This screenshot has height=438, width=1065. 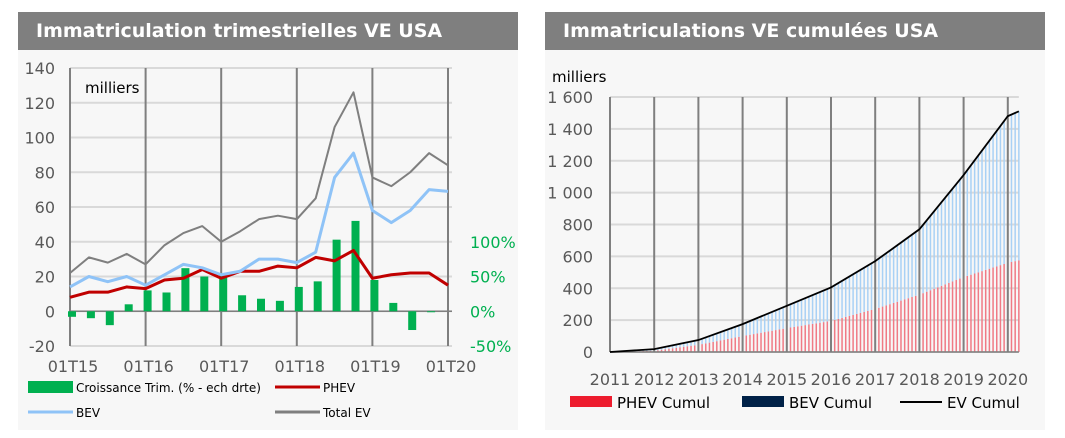 I want to click on x-tick-label: 01T15, so click(x=73, y=366).